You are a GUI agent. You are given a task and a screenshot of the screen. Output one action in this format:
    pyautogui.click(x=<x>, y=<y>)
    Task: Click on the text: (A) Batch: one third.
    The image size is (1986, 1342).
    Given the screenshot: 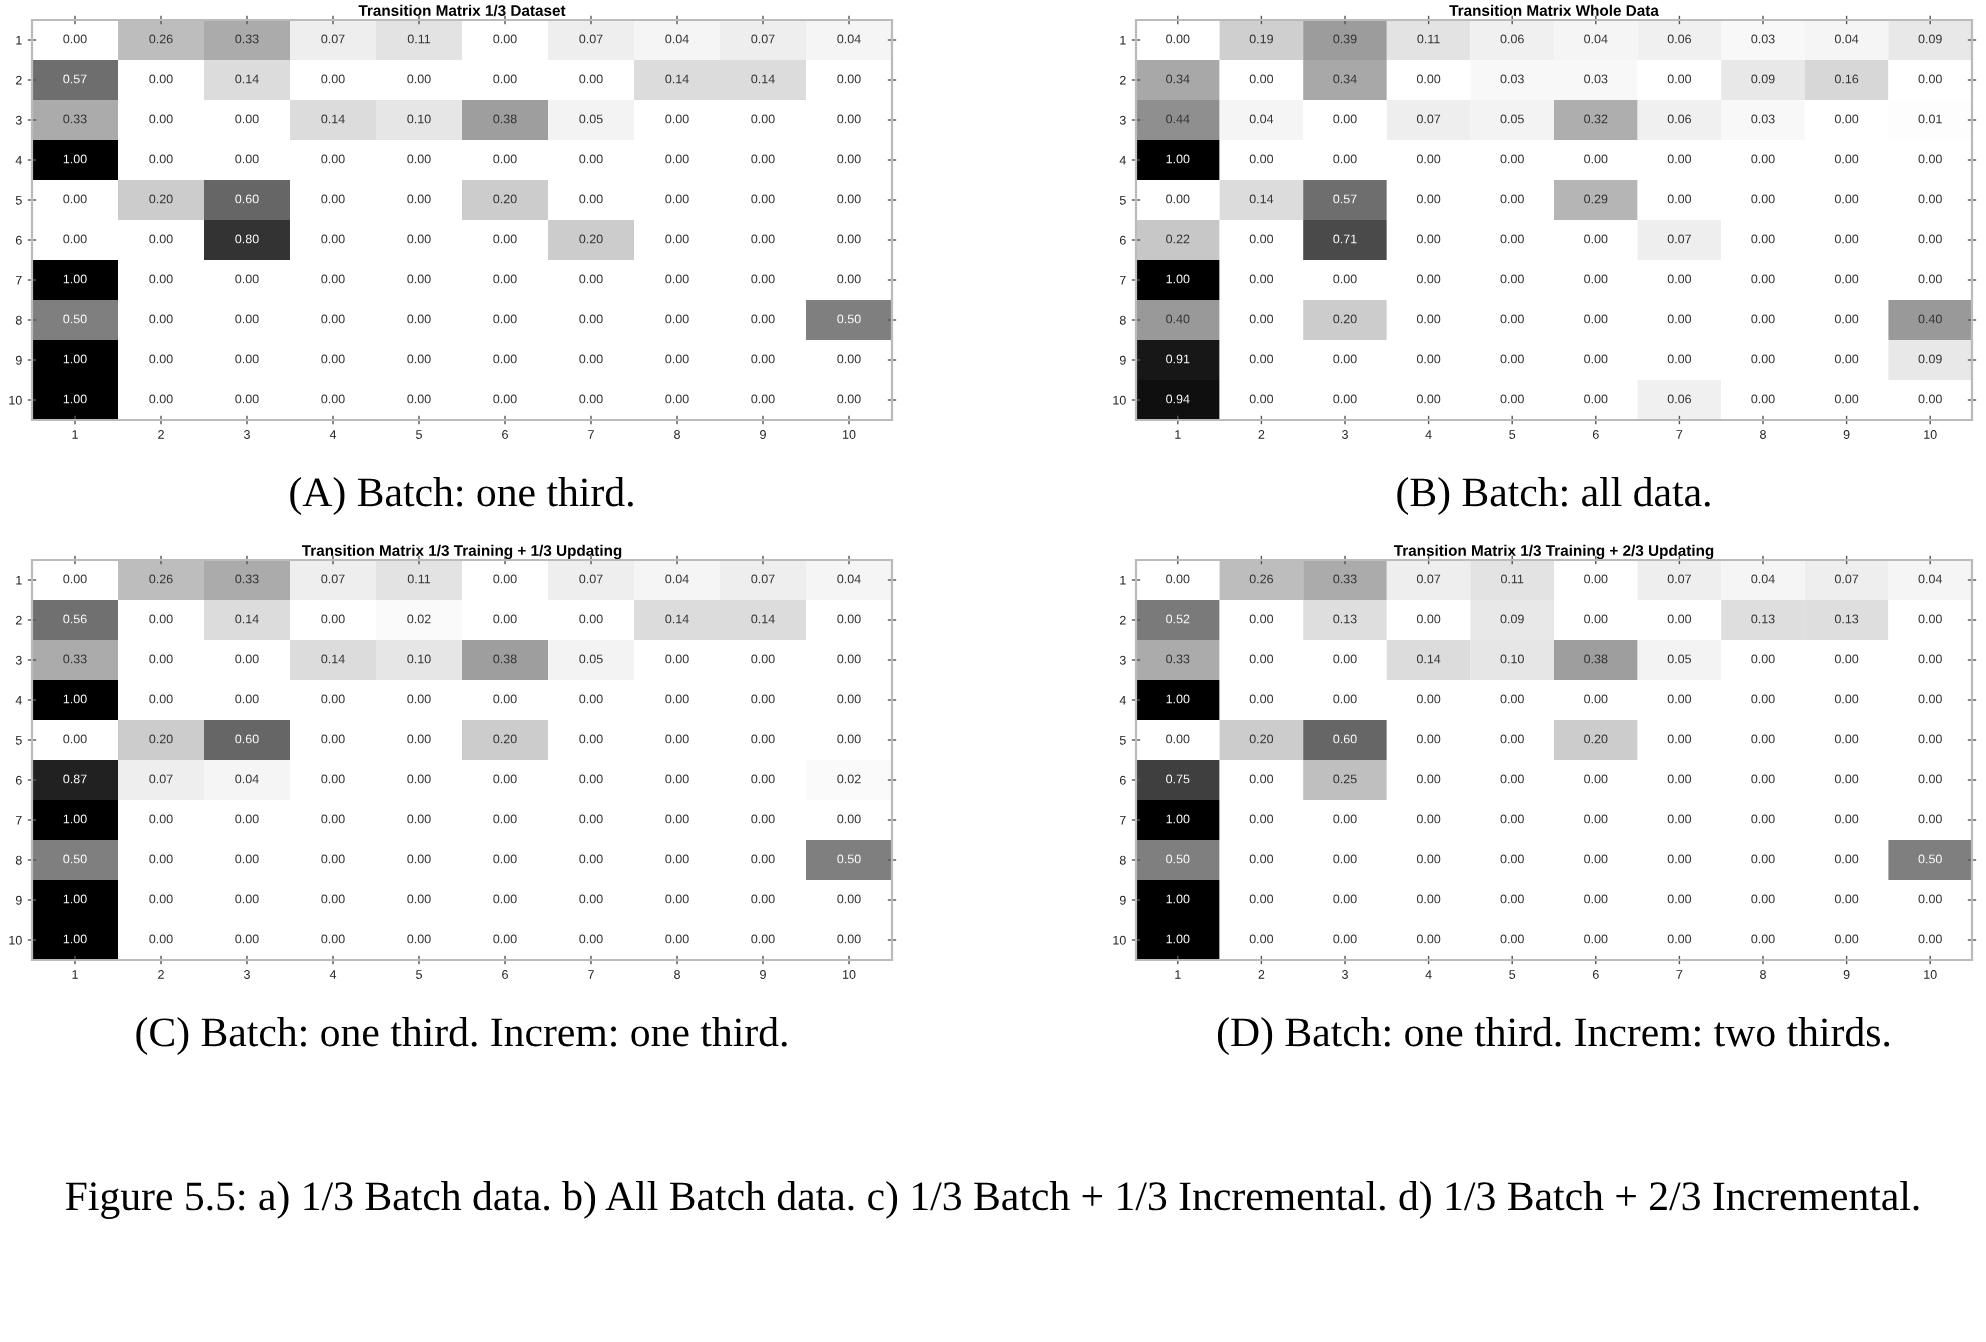 What is the action you would take?
    pyautogui.click(x=461, y=496)
    